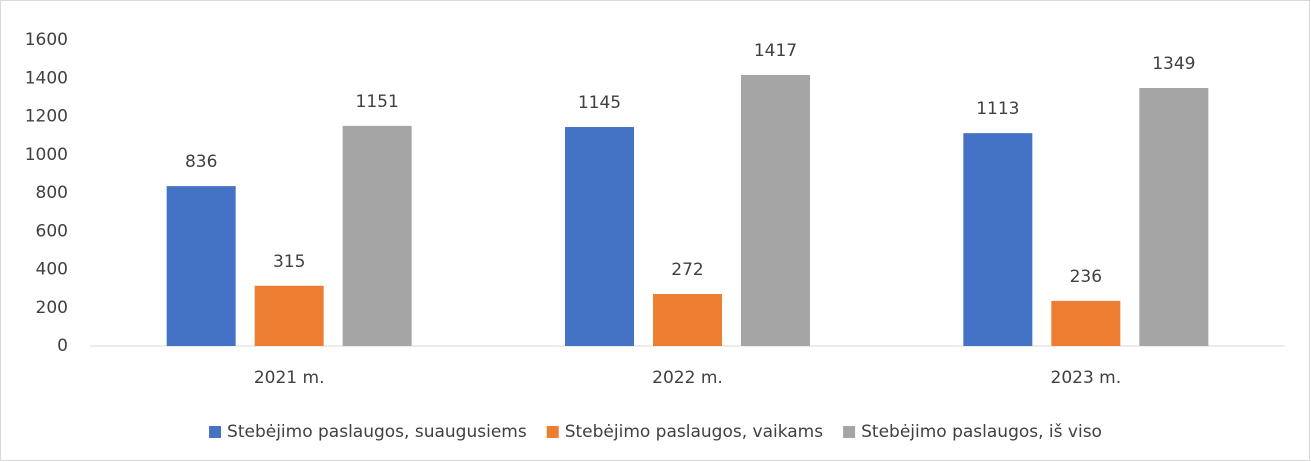 The image size is (1311, 462). What do you see at coordinates (201, 162) in the screenshot?
I see `data-label: 836` at bounding box center [201, 162].